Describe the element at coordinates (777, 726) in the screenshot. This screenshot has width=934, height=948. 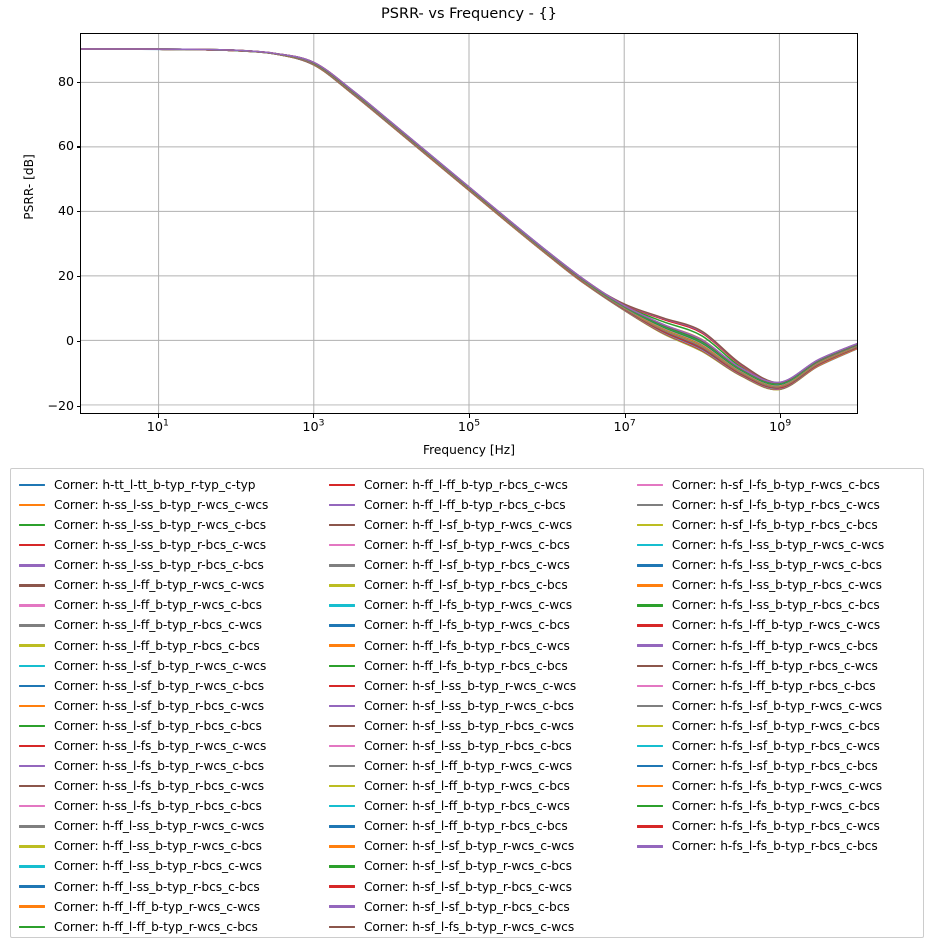
I see `legend-entry: Corner: h-fs_l-sf_b-typ_r-wcs_c-bcs` at that location.